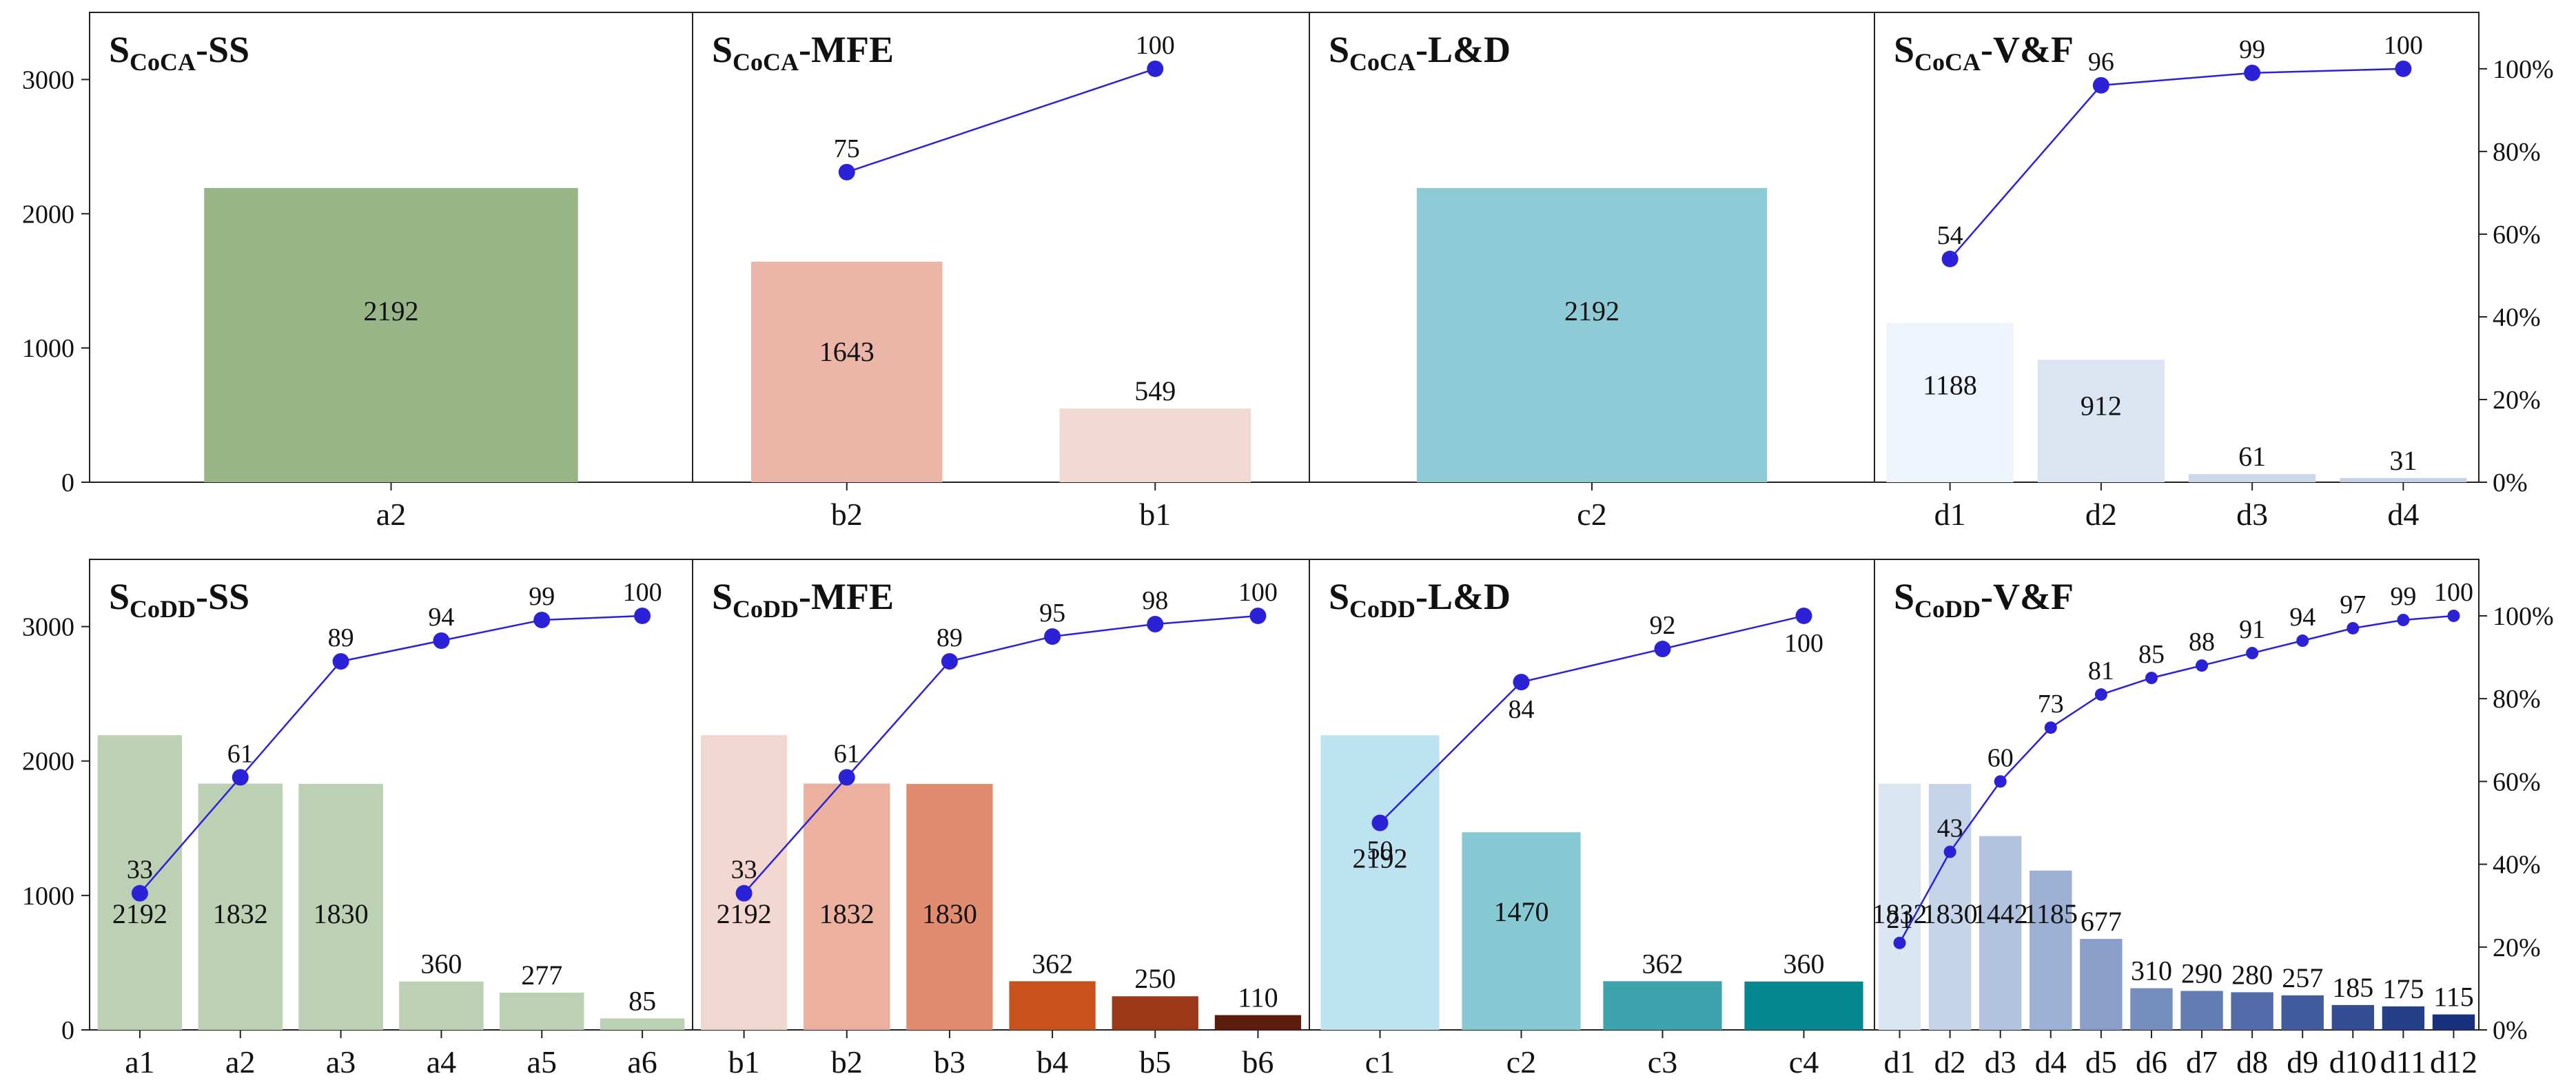 The image size is (2576, 1085). I want to click on x-tick-label: c2, so click(1521, 1061).